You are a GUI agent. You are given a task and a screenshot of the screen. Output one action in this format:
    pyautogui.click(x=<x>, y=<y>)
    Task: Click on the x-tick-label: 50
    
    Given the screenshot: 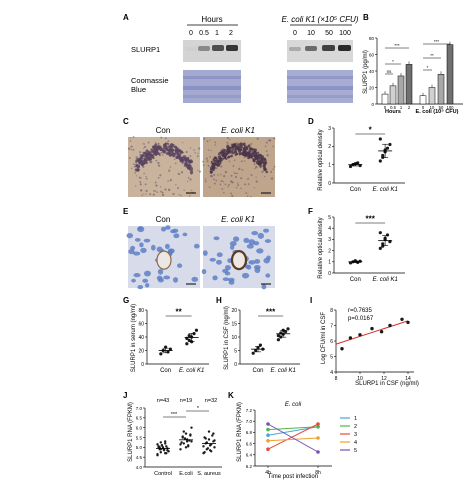 What is the action you would take?
    pyautogui.click(x=441, y=107)
    